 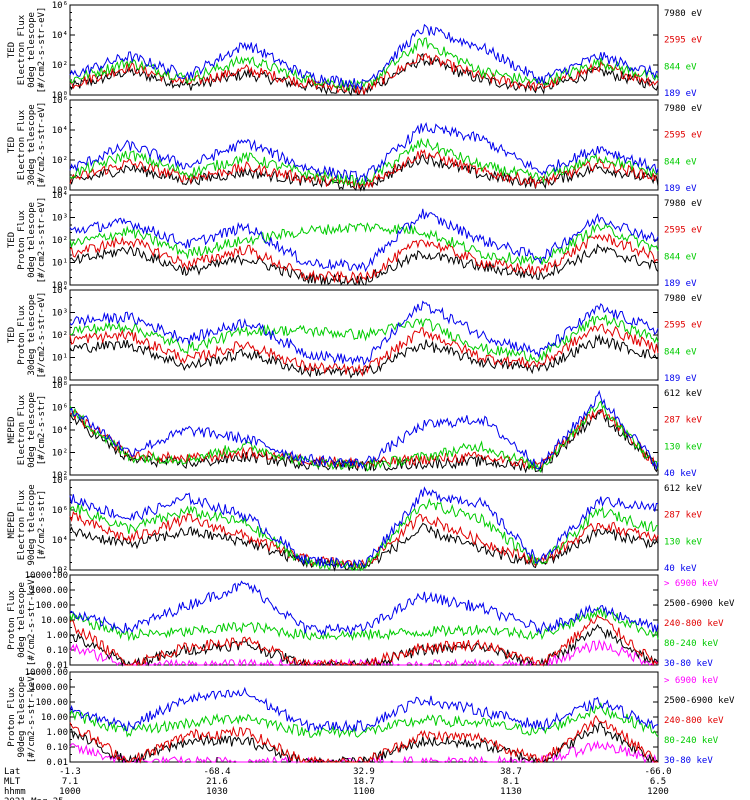 What do you see at coordinates (57, 666) in the screenshot?
I see `ytick-label: 0.01` at bounding box center [57, 666].